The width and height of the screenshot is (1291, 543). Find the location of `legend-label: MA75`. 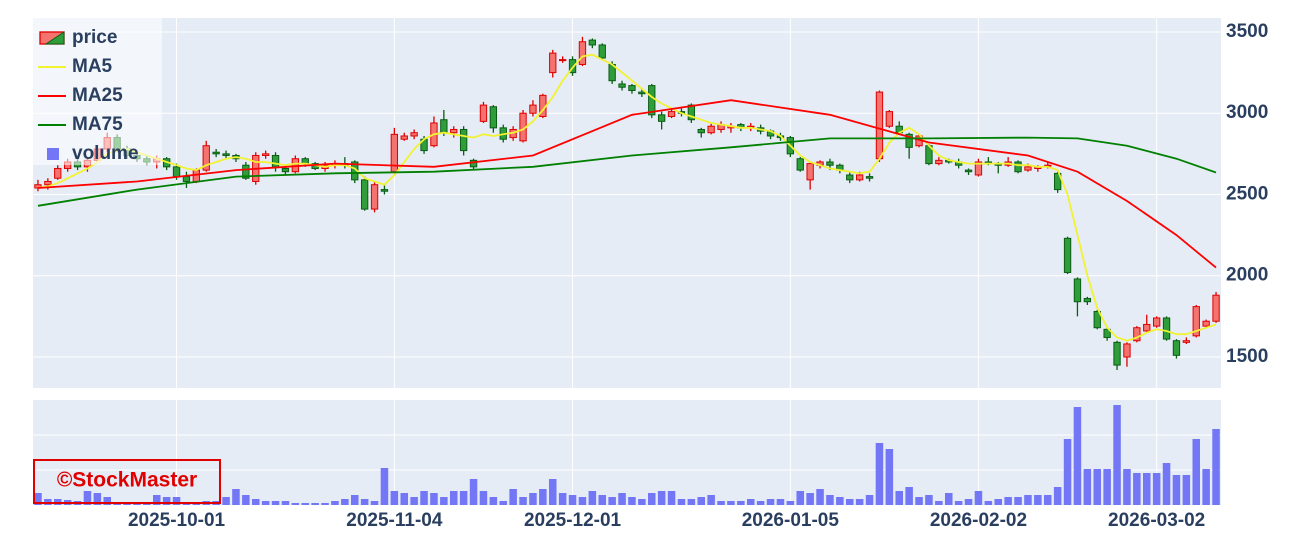

legend-label: MA75 is located at coordinates (97, 124).